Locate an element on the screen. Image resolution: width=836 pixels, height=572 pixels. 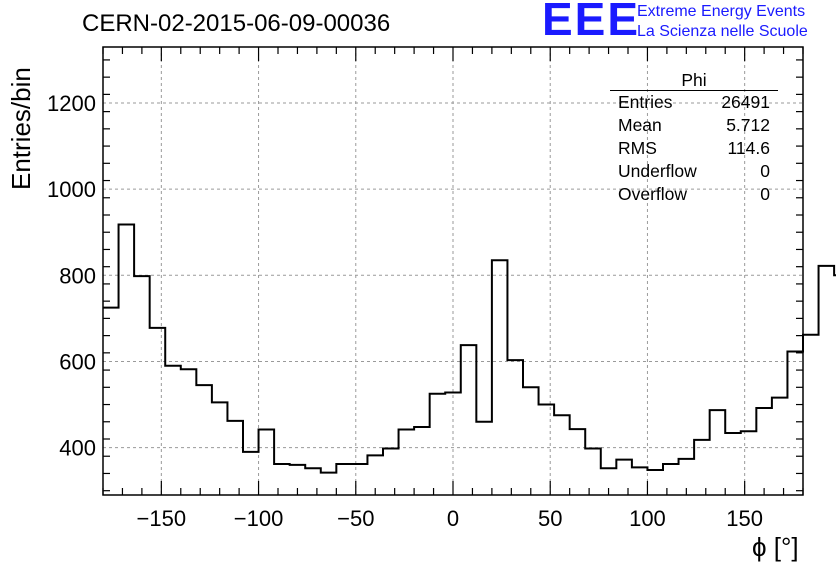
stats-row-mean: Mean 5.712 is located at coordinates (694, 125).